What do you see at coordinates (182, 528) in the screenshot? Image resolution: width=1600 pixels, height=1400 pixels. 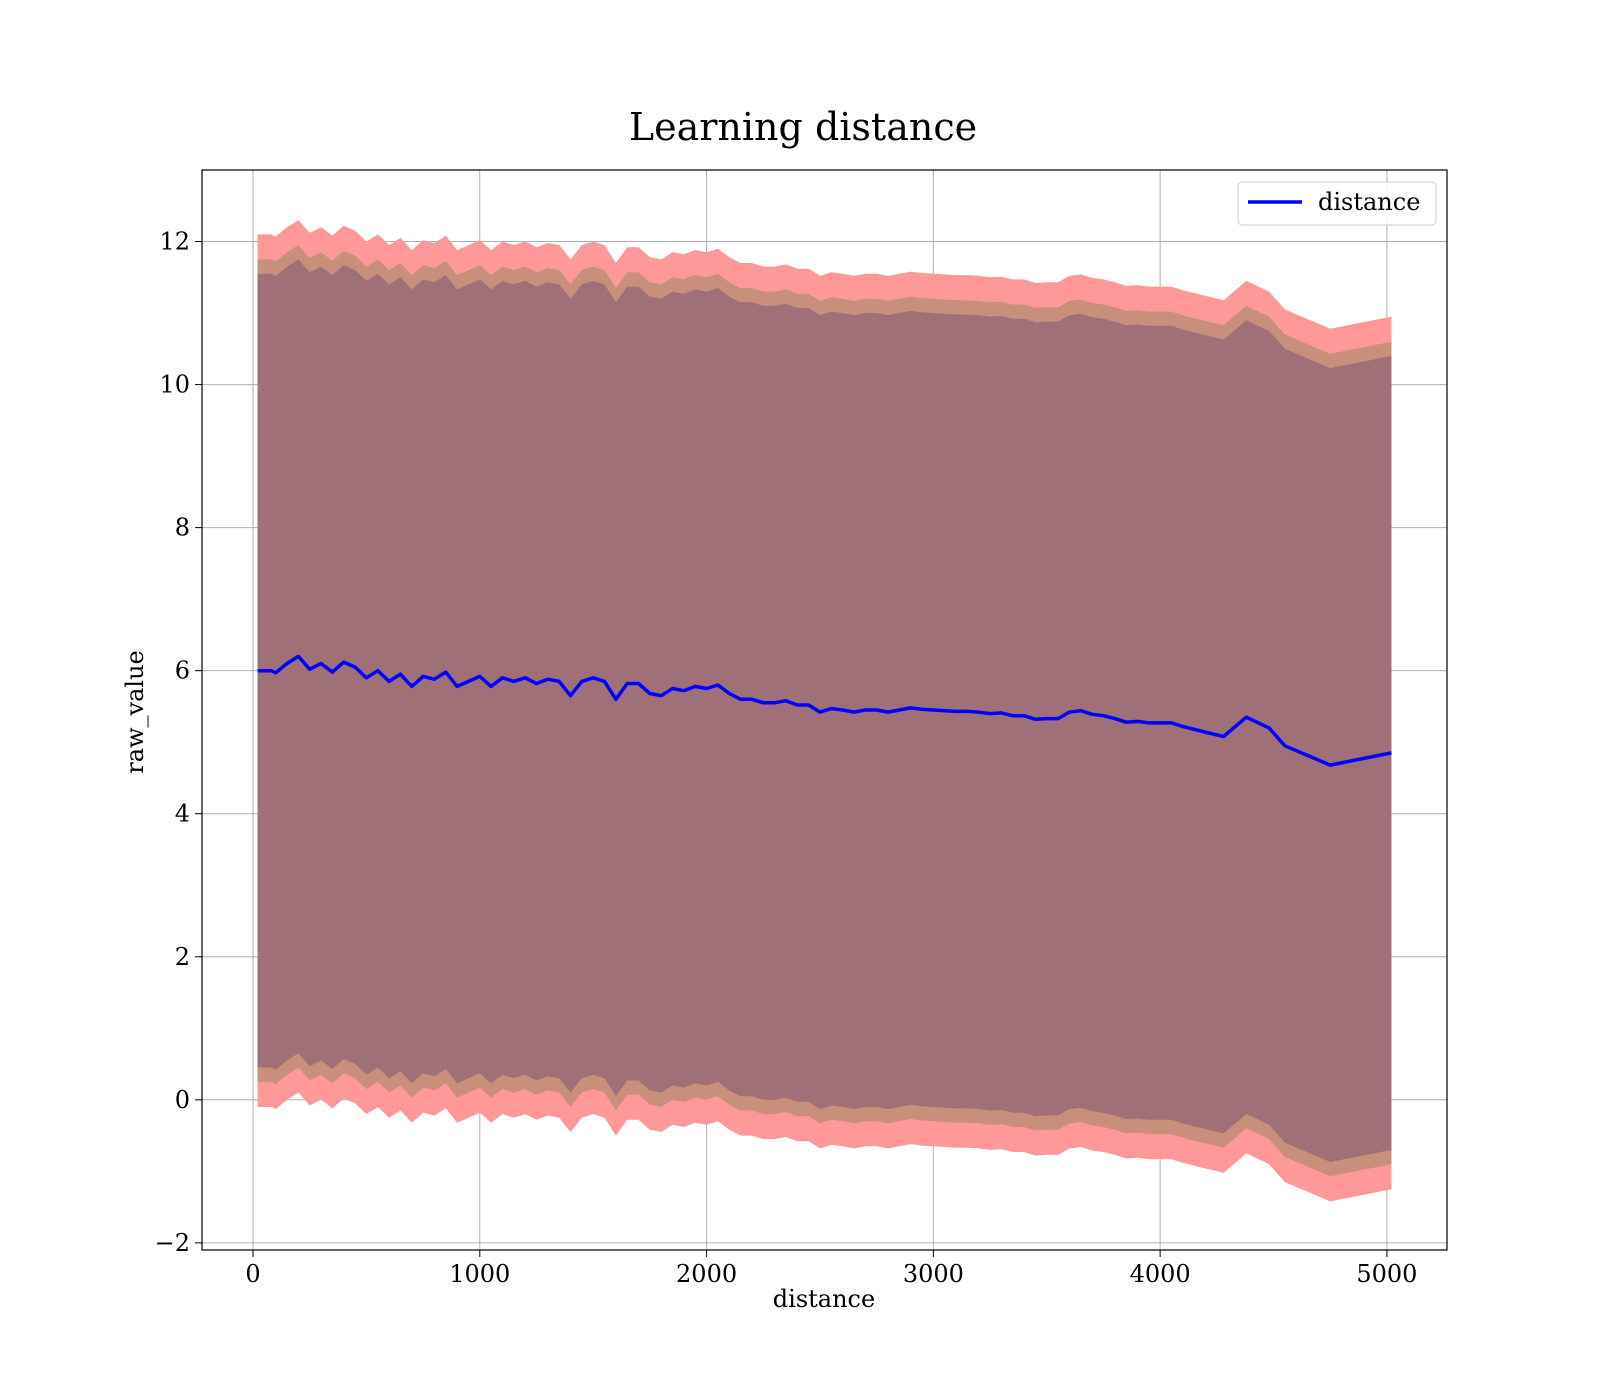 I see `y-tick-label-5: 8` at bounding box center [182, 528].